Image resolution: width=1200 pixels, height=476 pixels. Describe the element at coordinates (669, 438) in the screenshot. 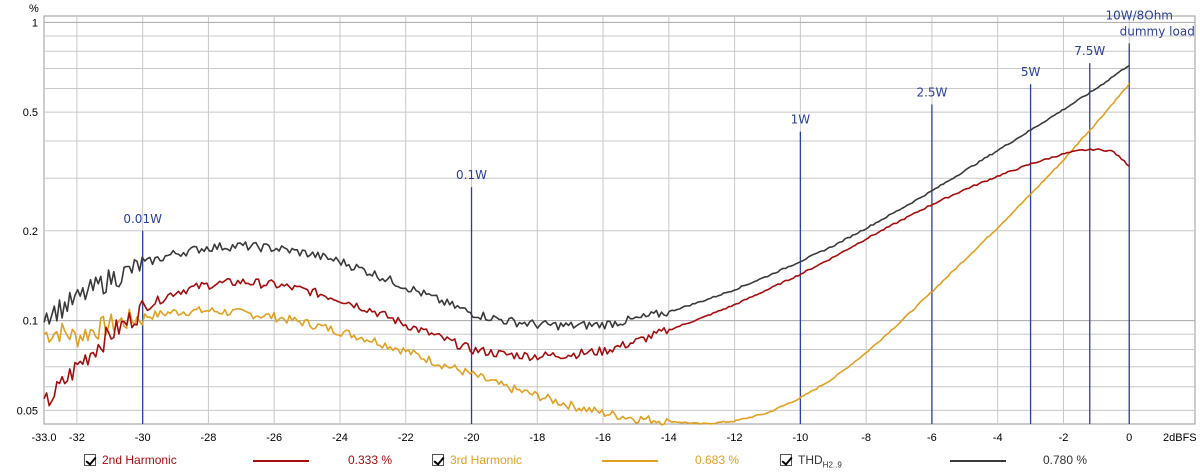

I see `x-tick-label: -14` at that location.